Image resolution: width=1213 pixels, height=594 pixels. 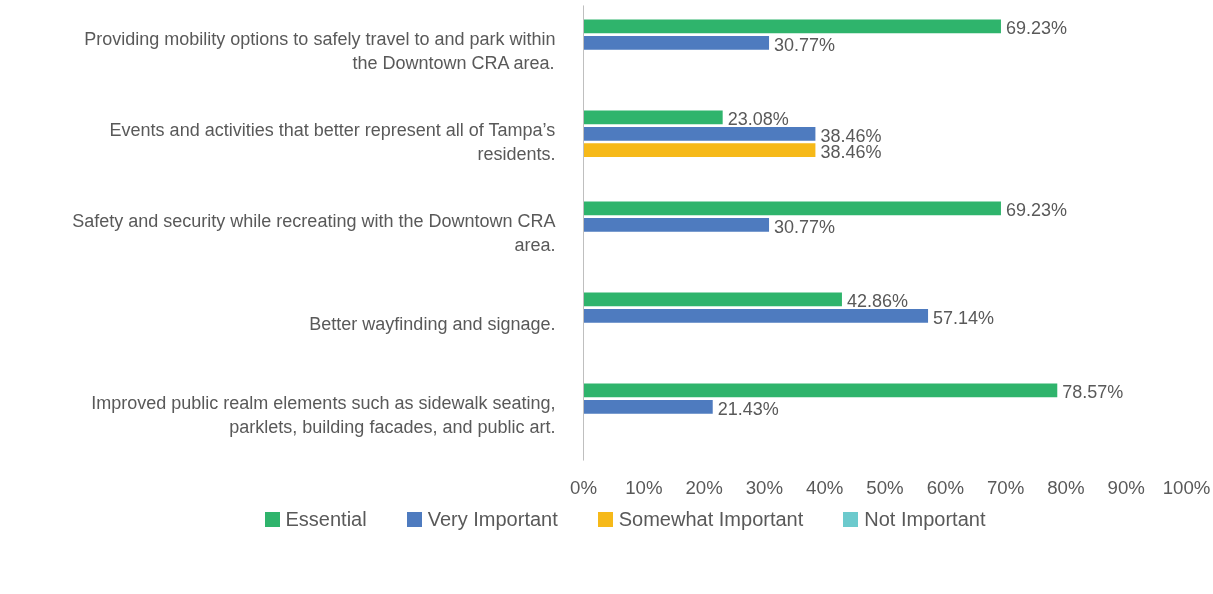 I want to click on x-tick-label: 20%, so click(x=704, y=487).